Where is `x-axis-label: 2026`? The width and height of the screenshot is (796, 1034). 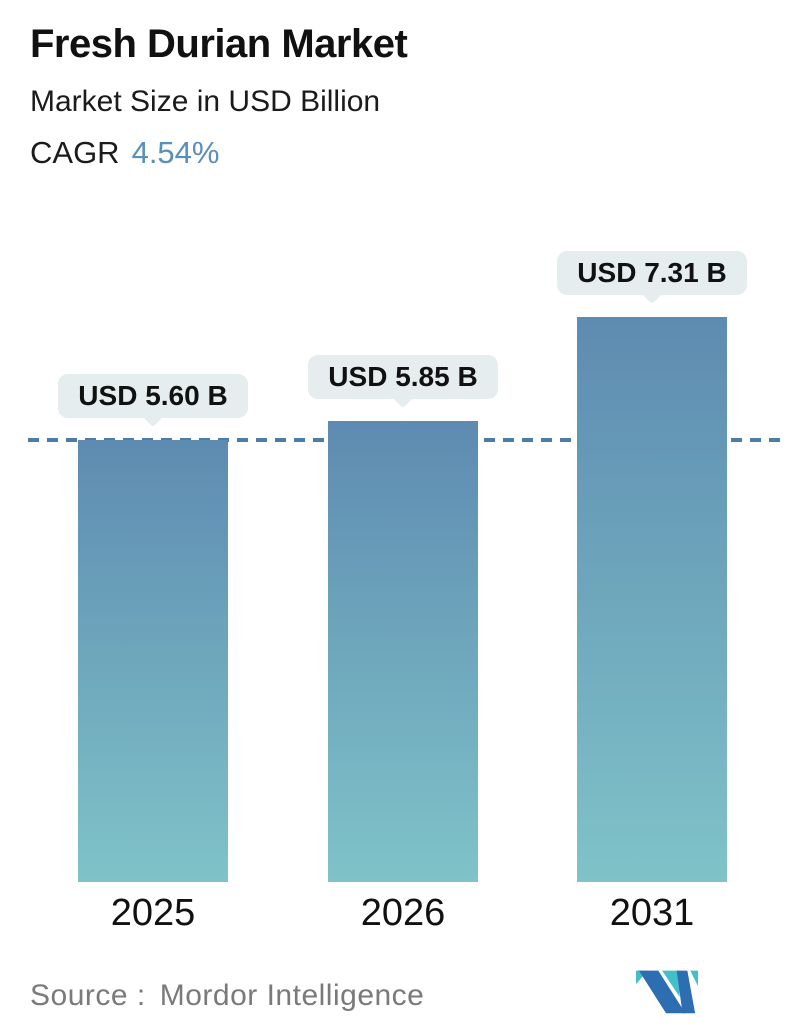 x-axis-label: 2026 is located at coordinates (403, 913).